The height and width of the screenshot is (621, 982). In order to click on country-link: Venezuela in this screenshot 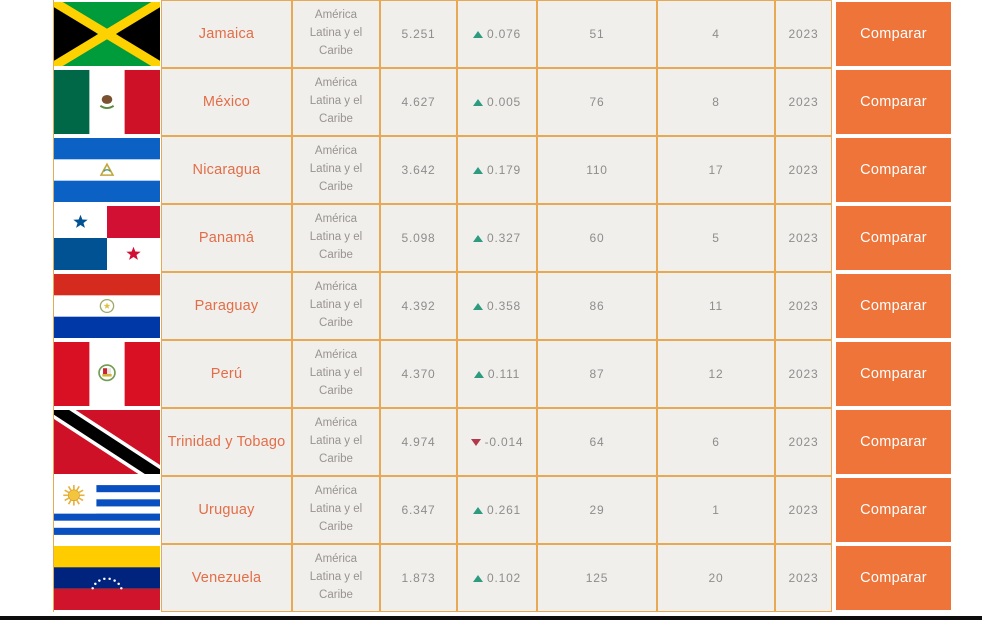, I will do `click(226, 578)`.